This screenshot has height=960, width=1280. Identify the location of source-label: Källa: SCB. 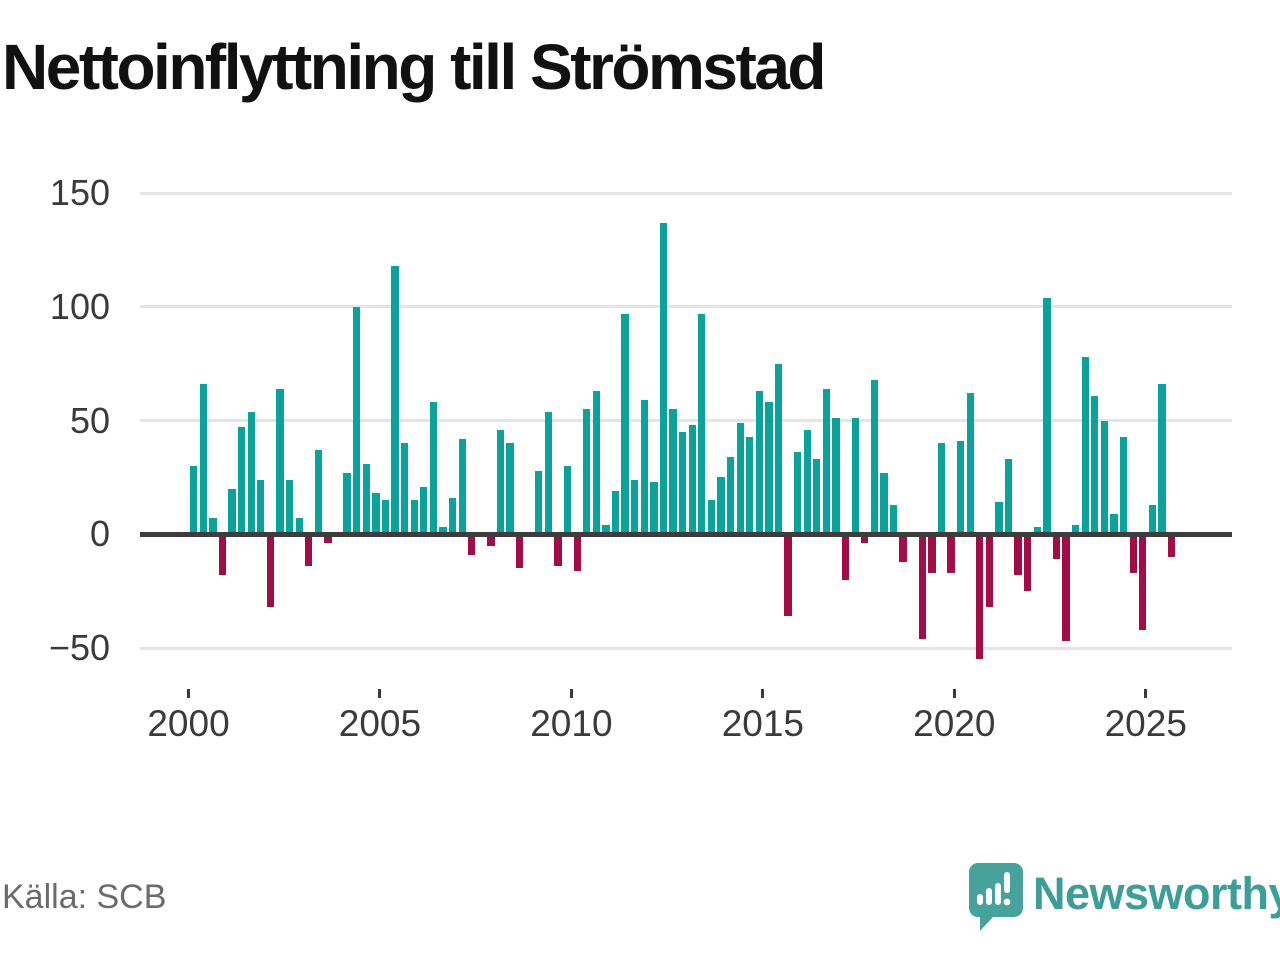
(84, 897).